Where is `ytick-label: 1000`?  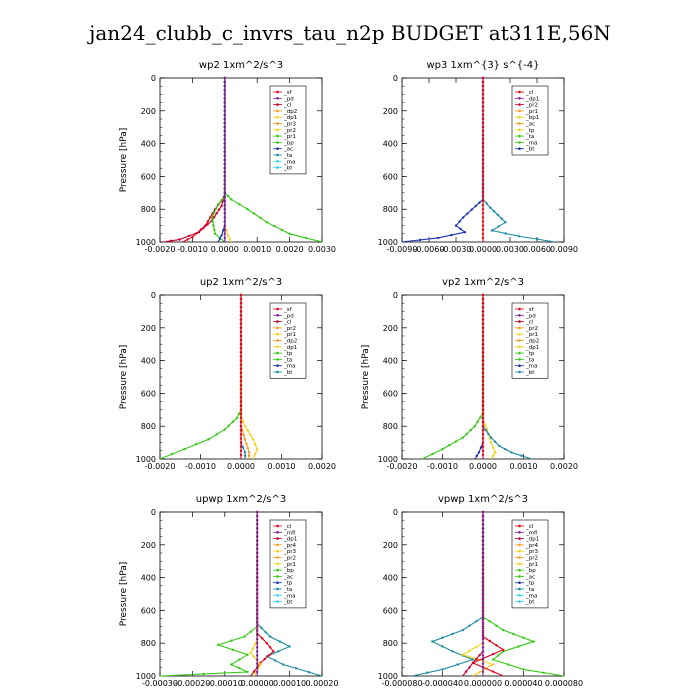 ytick-label: 1000 is located at coordinates (146, 242).